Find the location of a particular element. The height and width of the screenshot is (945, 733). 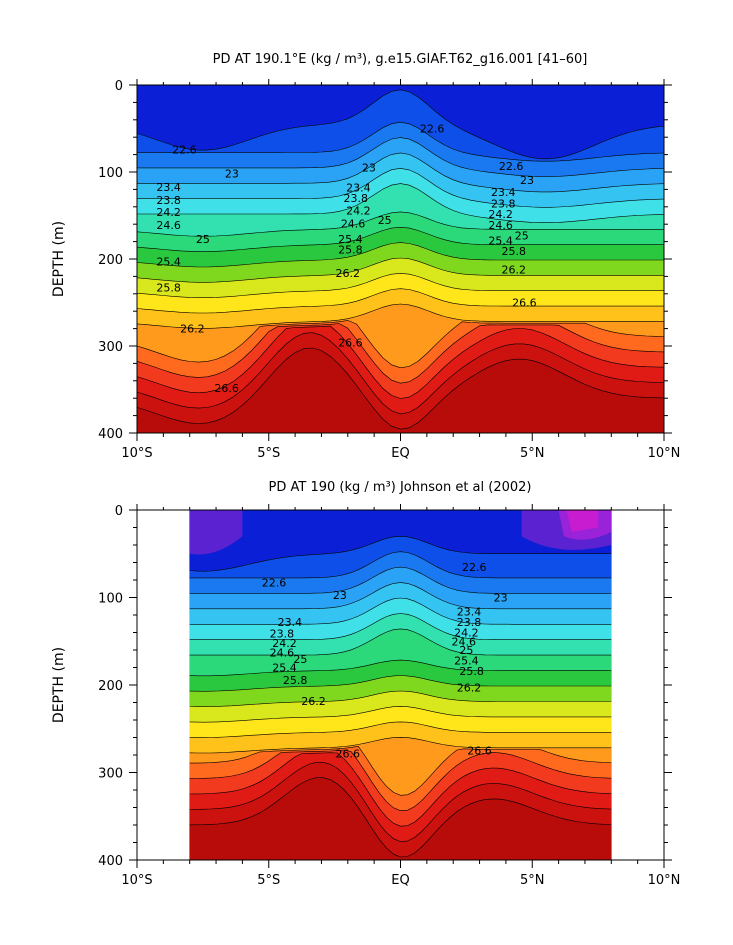

panel-title: PD AT 190 (kg / m³) Johnson et al (2002) is located at coordinates (400, 487).